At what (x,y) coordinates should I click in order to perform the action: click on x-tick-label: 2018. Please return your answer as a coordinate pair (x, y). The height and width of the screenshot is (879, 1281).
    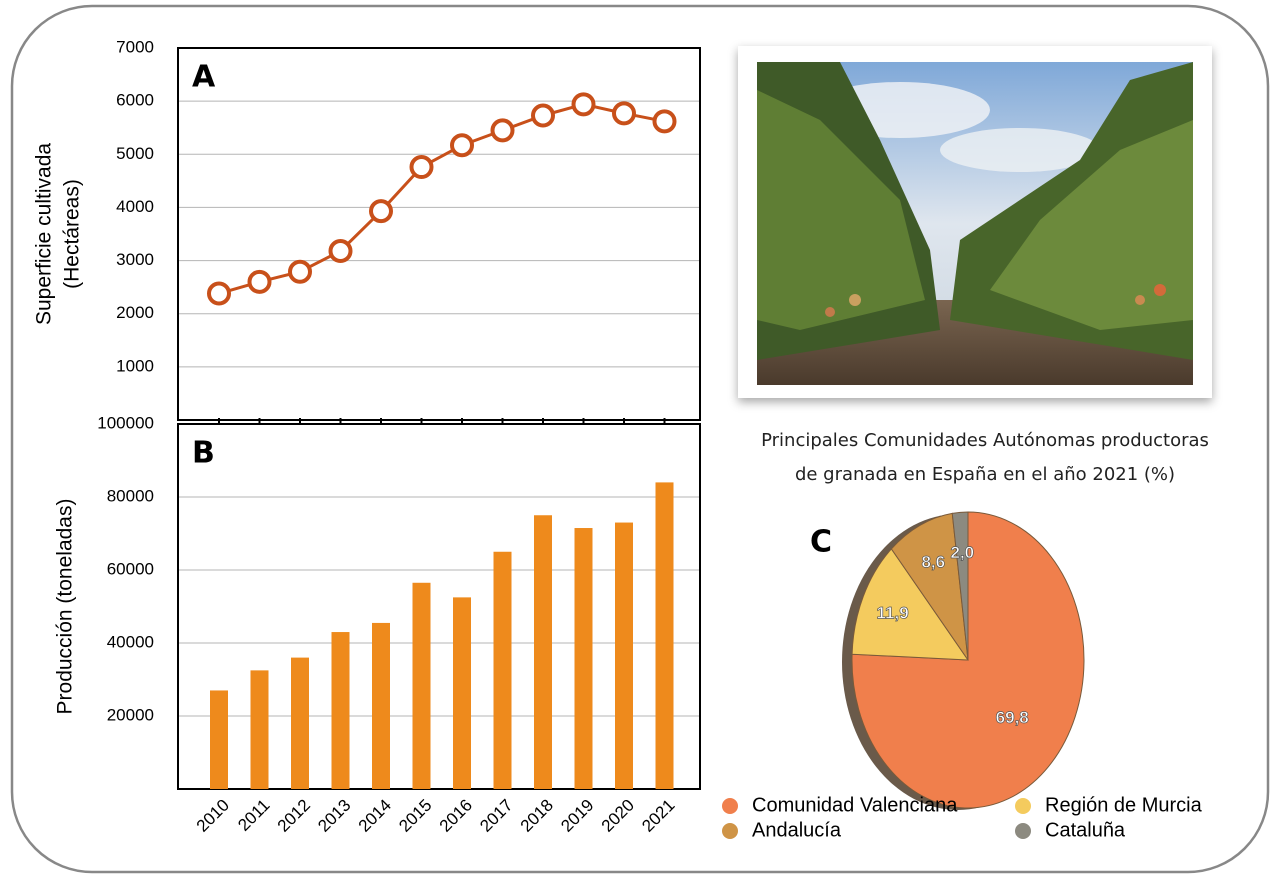
    Looking at the image, I should click on (537, 816).